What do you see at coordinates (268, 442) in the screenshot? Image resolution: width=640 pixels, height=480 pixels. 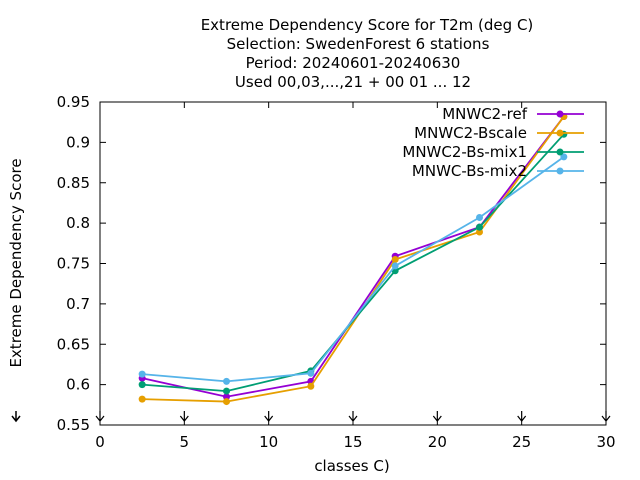 I see `x-tick-label: 10` at bounding box center [268, 442].